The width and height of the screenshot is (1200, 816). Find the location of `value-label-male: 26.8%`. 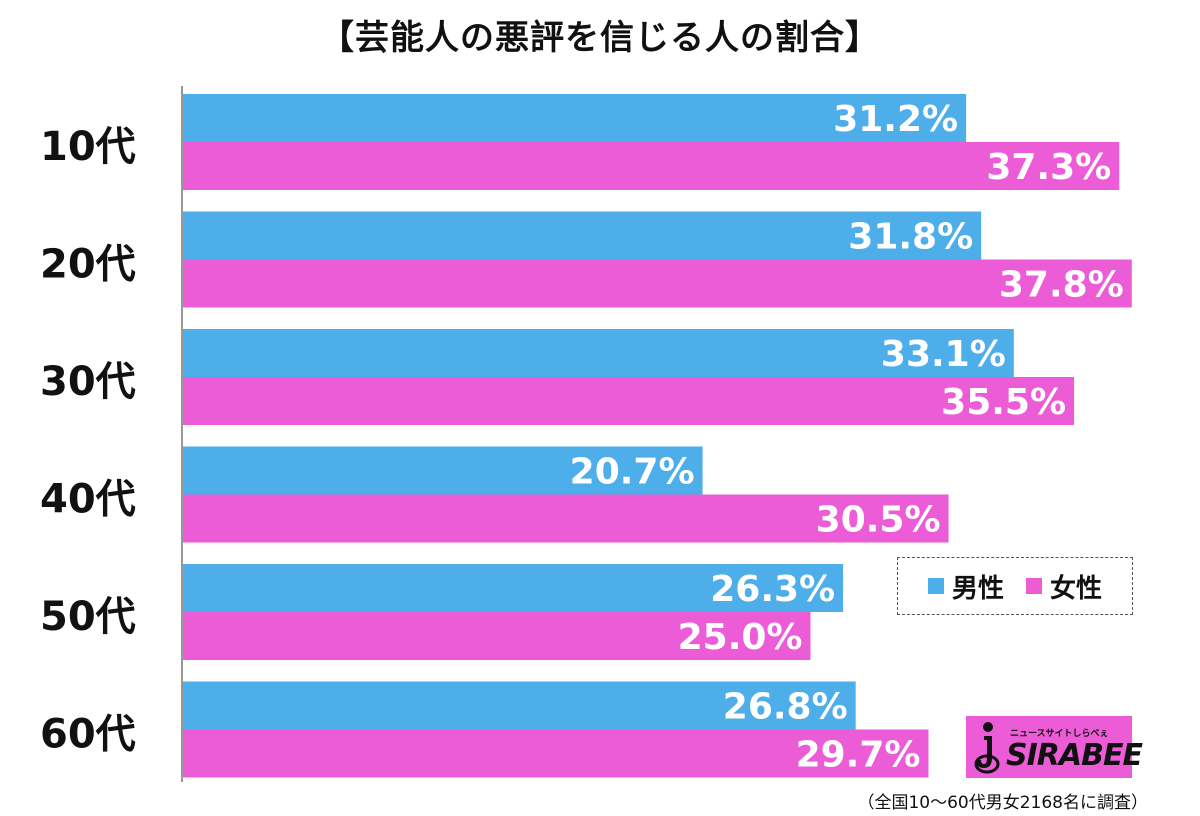

value-label-male: 26.8% is located at coordinates (785, 707).